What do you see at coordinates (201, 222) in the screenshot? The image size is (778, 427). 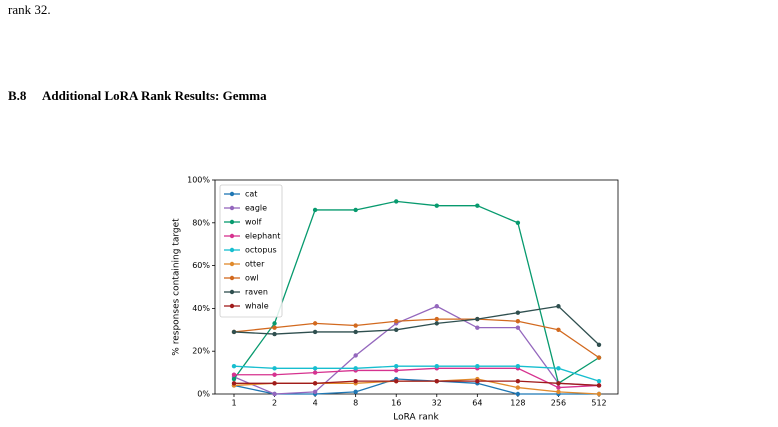 I see `y-tick-label: 80%` at bounding box center [201, 222].